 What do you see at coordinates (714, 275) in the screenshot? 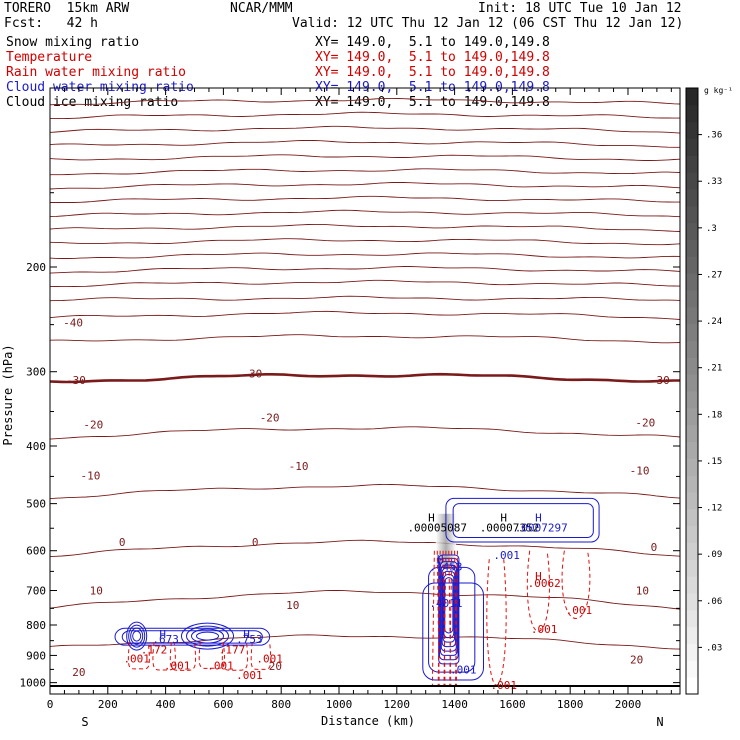
I see `colorbar-tick-label: .27` at bounding box center [714, 275].